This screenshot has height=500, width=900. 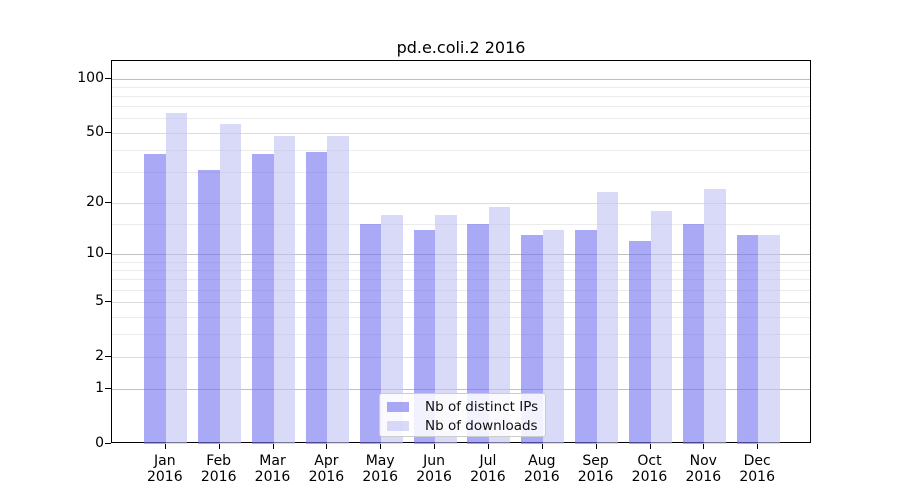 I want to click on x-tick-label: Oct 2016, so click(x=649, y=469).